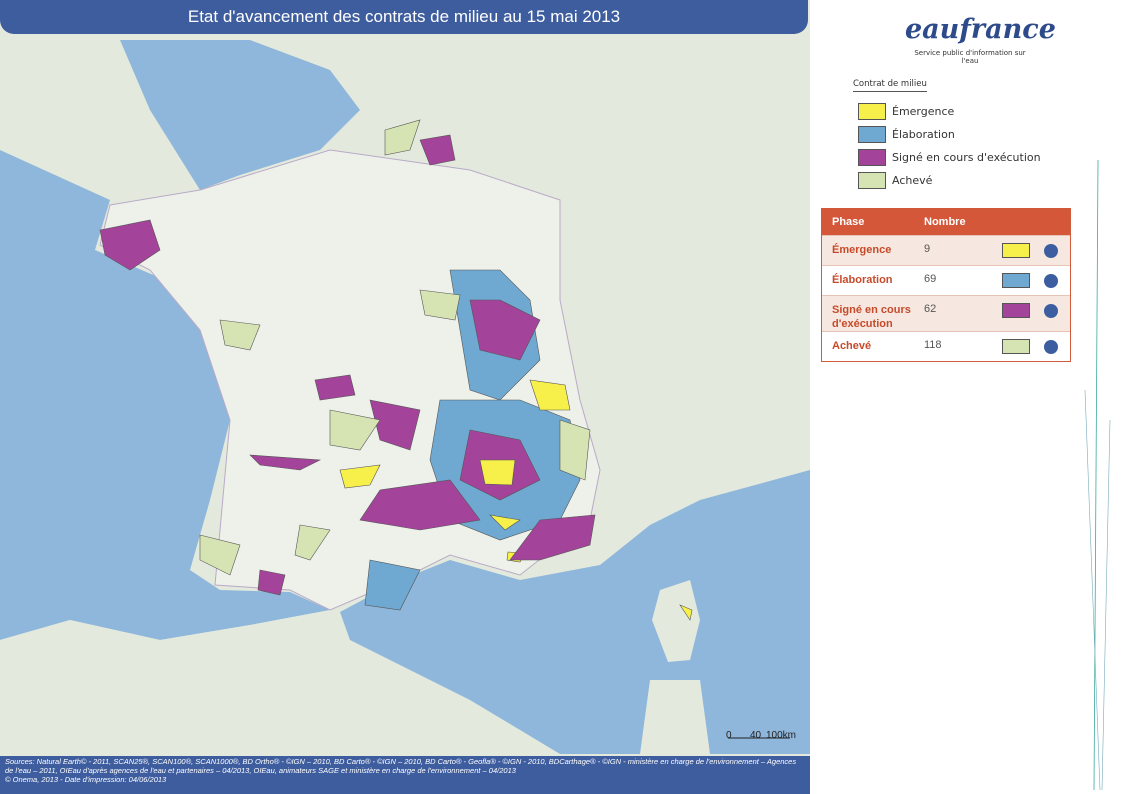 This screenshot has height=794, width=1123. I want to click on legend-item: Émergence, so click(947, 111).